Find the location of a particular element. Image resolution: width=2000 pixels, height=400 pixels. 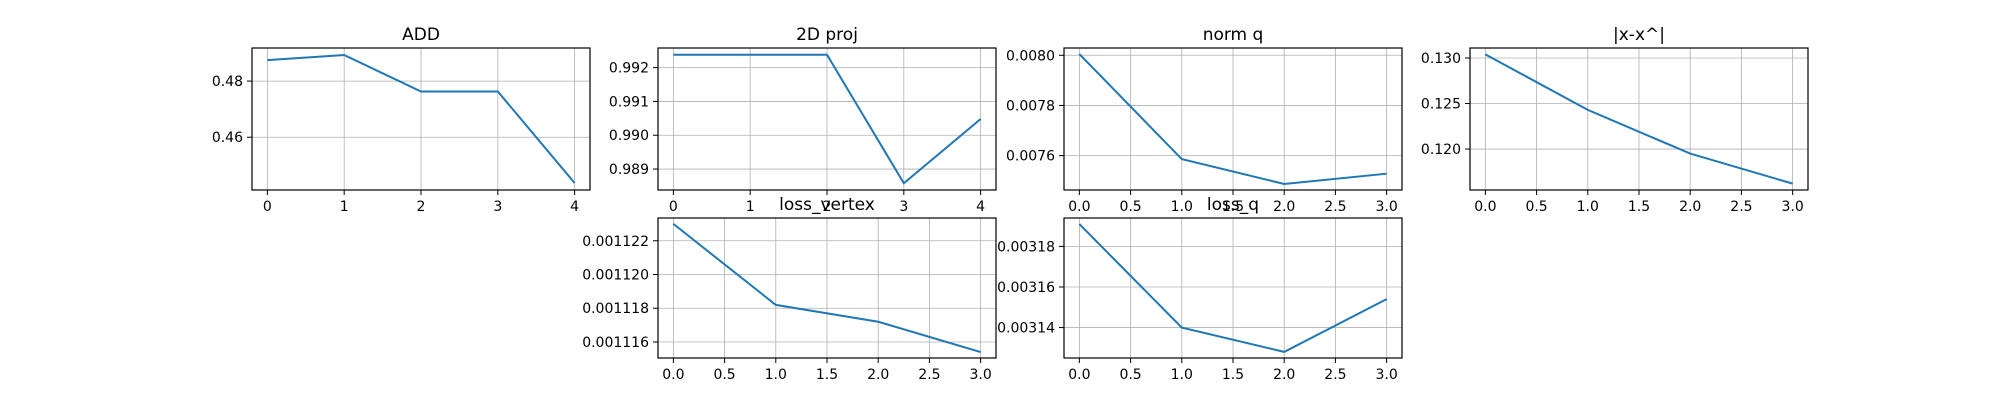

subplot-1-y-tick-label: 0.48 is located at coordinates (227, 82).